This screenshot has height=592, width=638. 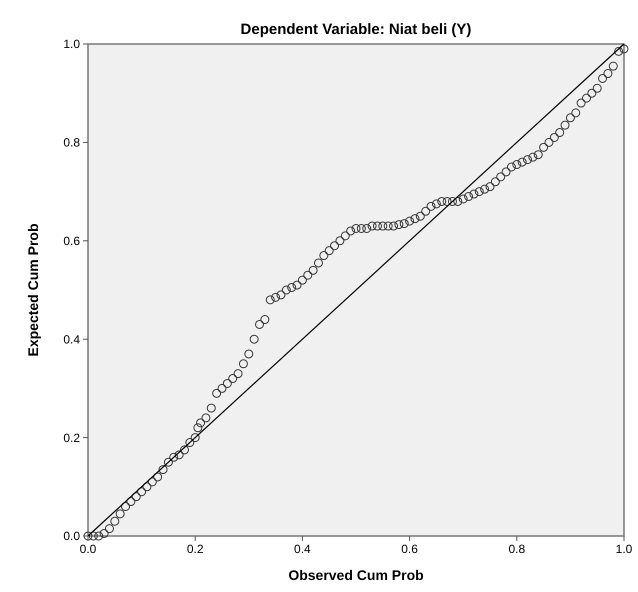 I want to click on y-tick-label: 0.0, so click(x=71, y=536).